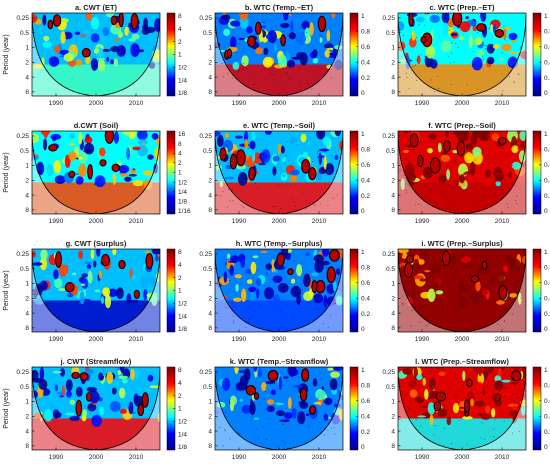 The image size is (550, 472). What do you see at coordinates (96, 7) in the screenshot?
I see `panel-title: a. CWT (ET)` at bounding box center [96, 7].